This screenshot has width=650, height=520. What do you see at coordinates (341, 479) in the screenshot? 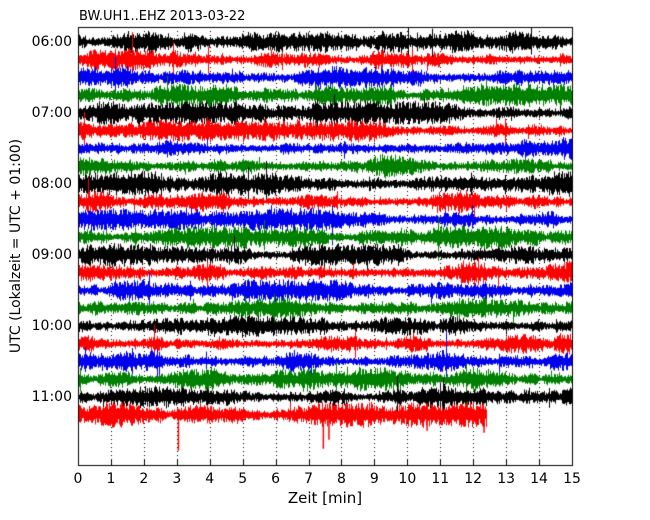
I see `x-tick-label: 8` at bounding box center [341, 479].